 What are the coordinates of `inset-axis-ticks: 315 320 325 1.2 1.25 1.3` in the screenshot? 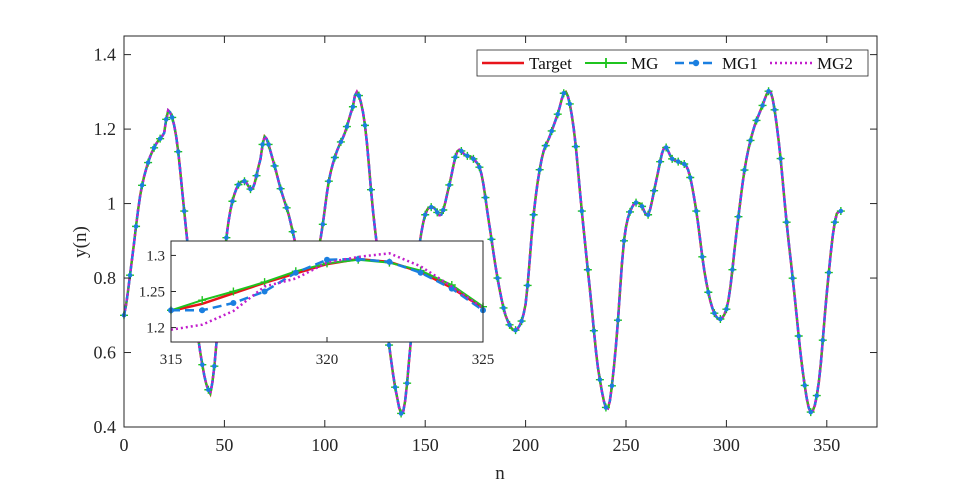 It's located at (317, 308).